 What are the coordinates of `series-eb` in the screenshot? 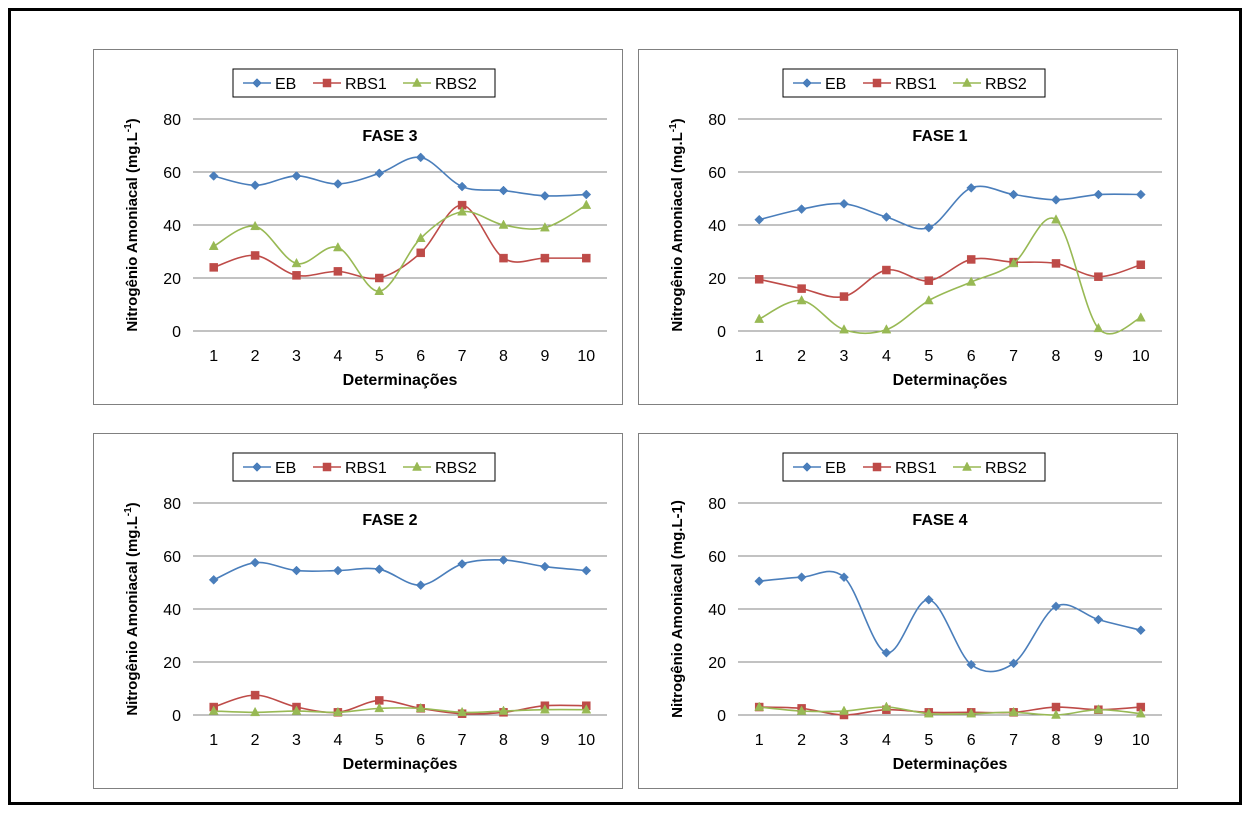 It's located at (950, 208).